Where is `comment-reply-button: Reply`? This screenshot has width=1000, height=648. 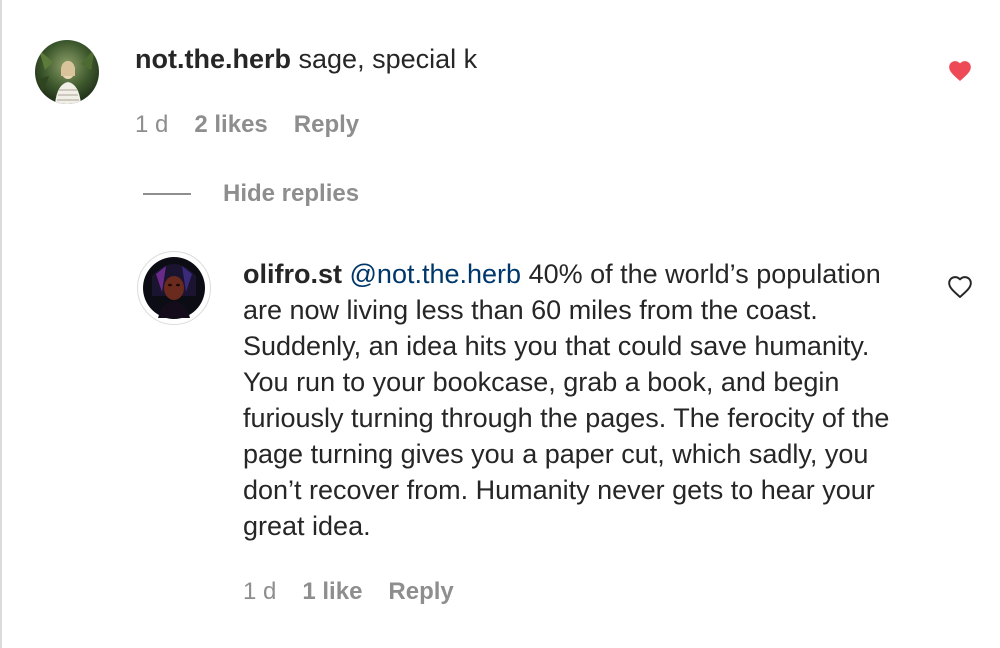 comment-reply-button: Reply is located at coordinates (326, 124).